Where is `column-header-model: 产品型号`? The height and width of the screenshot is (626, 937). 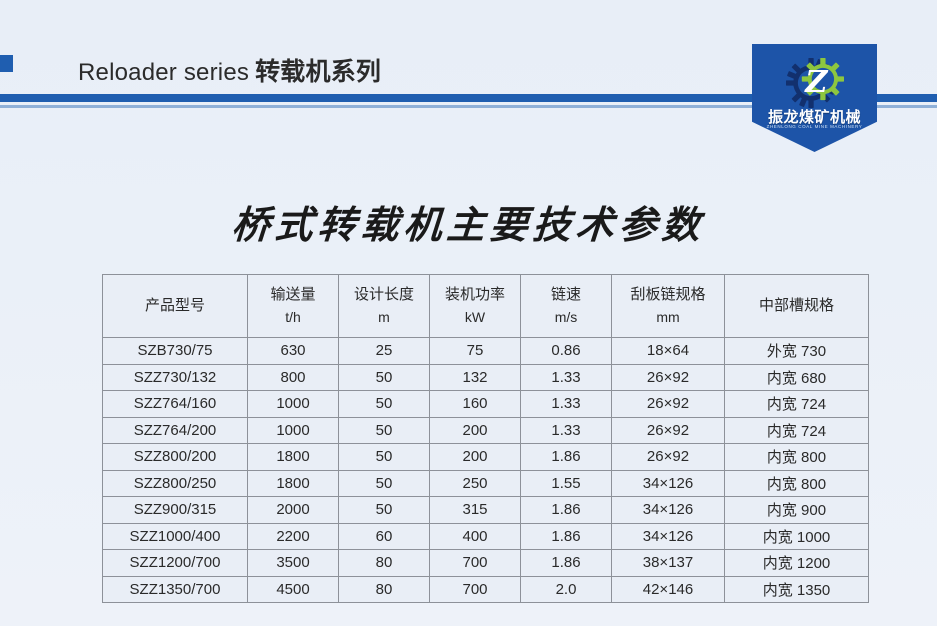 column-header-model: 产品型号 is located at coordinates (175, 306).